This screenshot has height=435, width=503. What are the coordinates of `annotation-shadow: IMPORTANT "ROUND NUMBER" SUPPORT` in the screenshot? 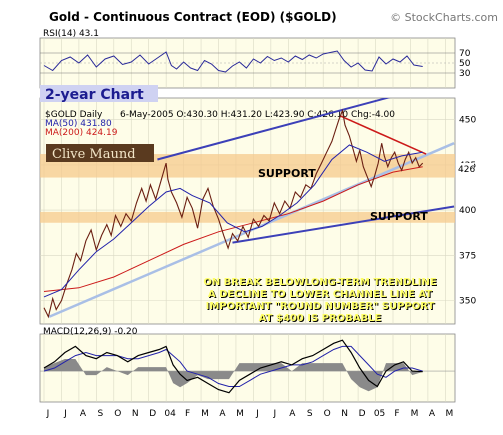 It's located at (321, 307).